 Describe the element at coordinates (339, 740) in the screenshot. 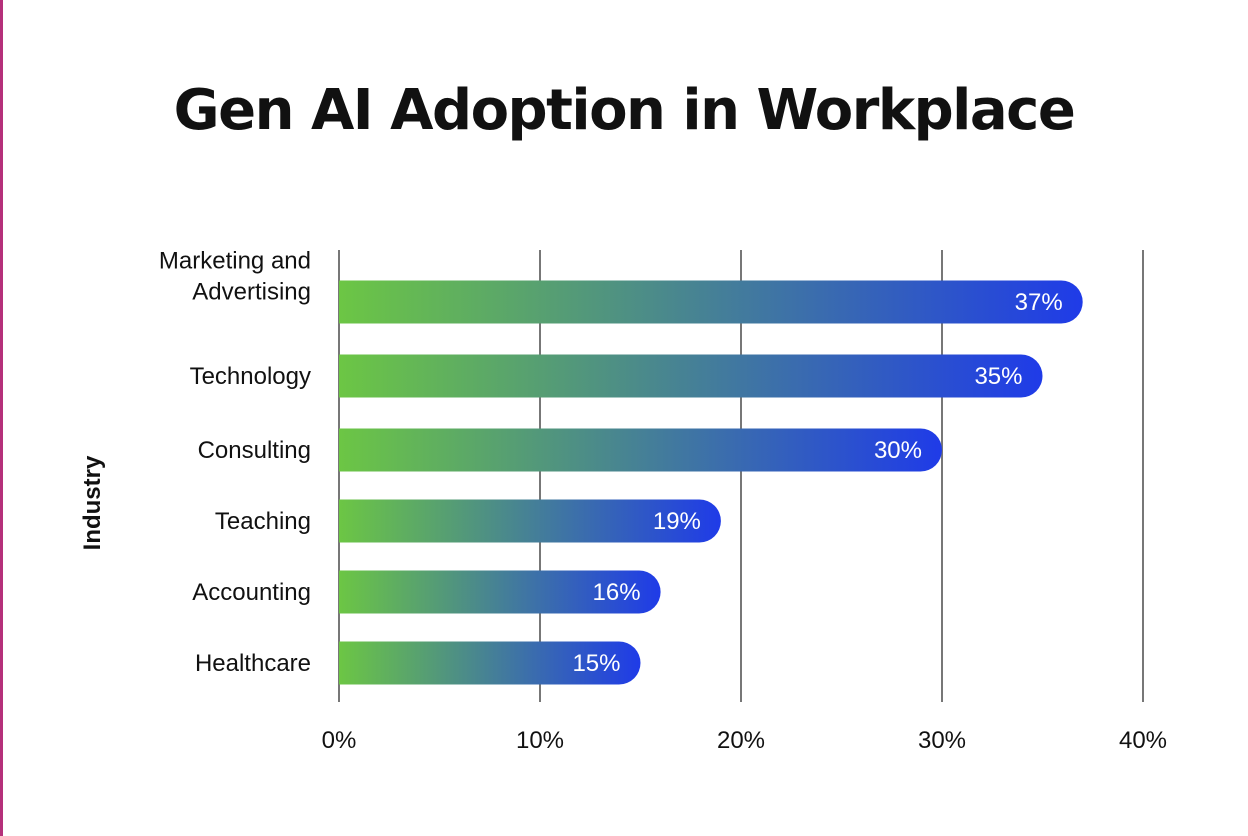

I see `x-tick-label: 0%` at that location.